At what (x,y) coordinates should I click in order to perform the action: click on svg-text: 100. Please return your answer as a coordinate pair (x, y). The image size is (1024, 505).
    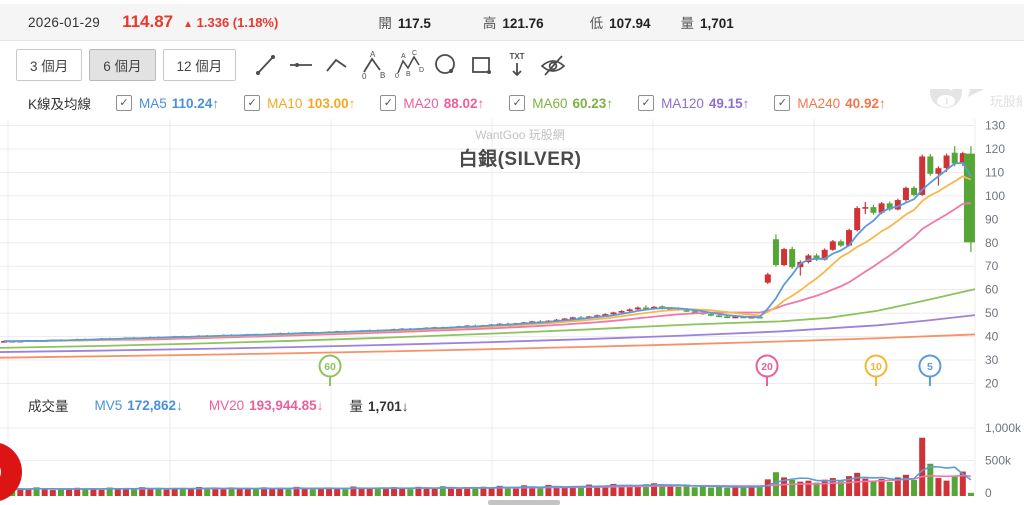
    Looking at the image, I should click on (995, 196).